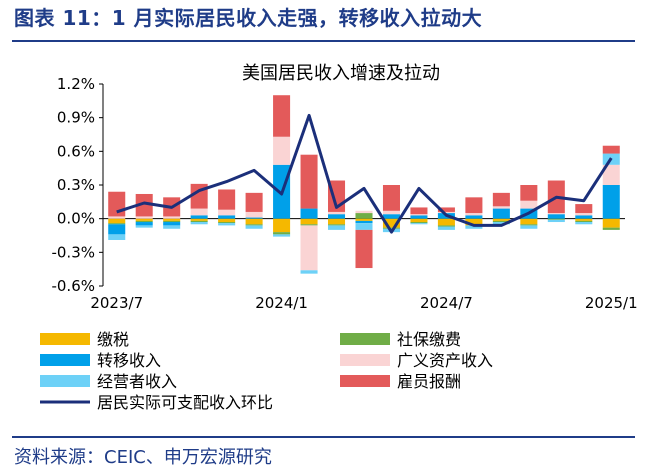  Describe the element at coordinates (429, 339) in the screenshot. I see `legend-label: 社保缴费` at that location.